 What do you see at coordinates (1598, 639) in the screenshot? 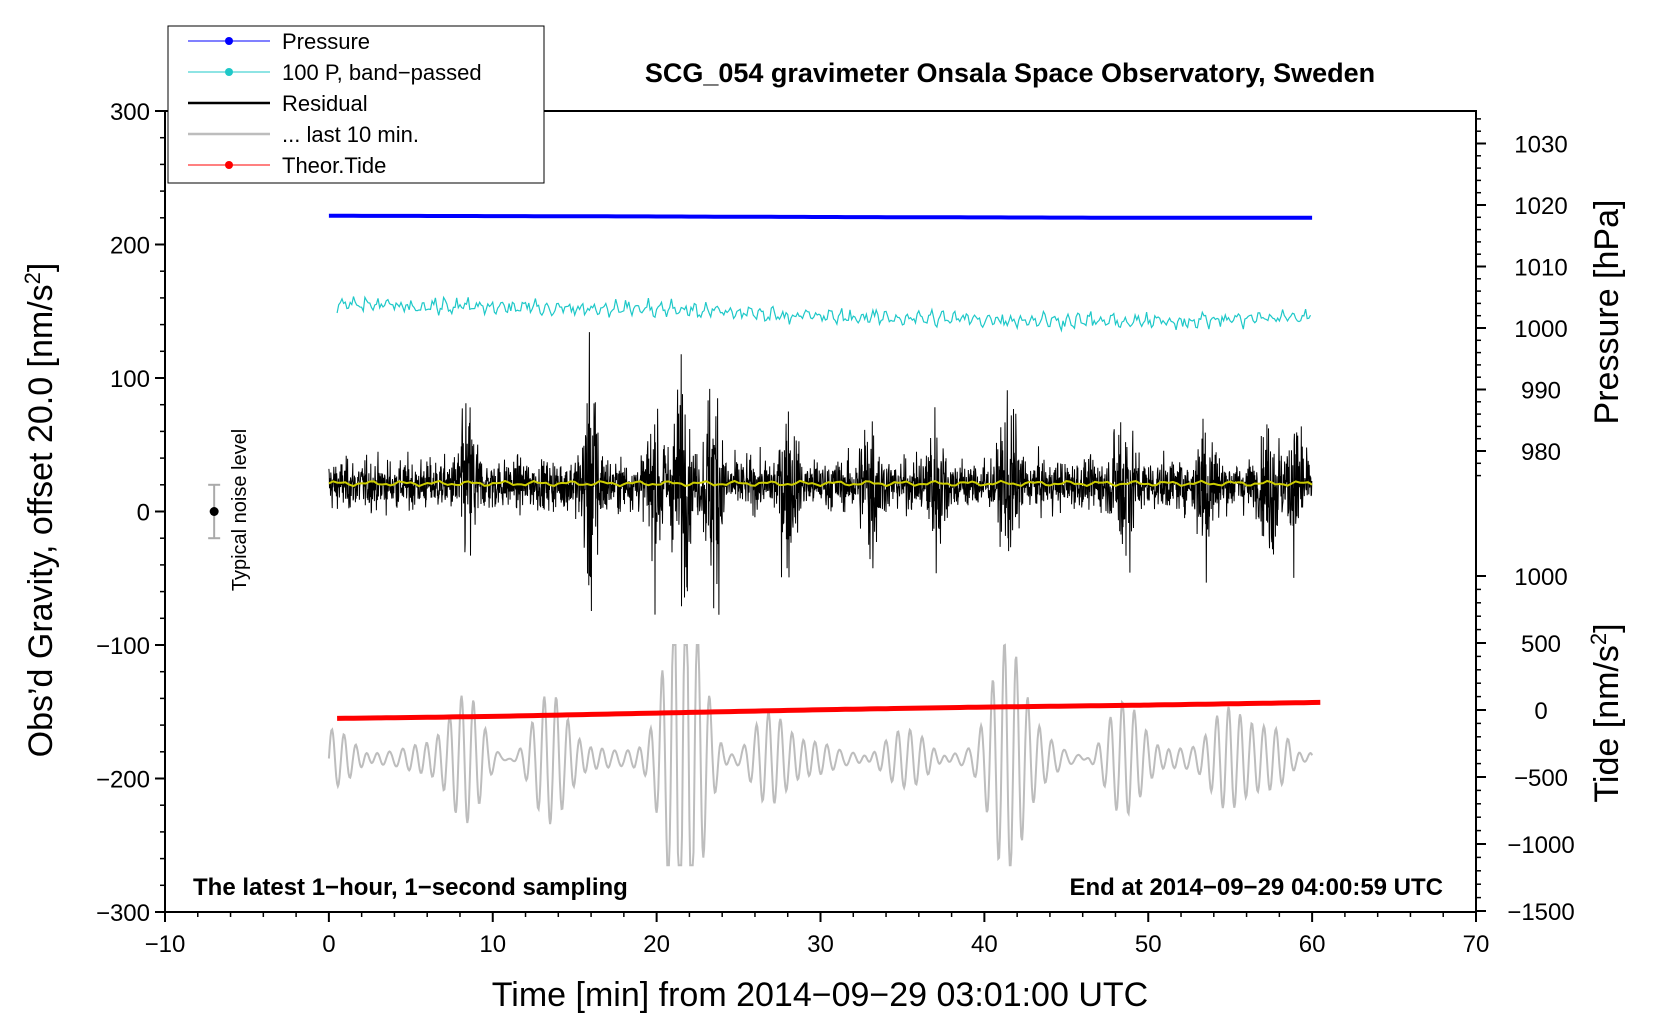
I see `y-axis-tide-label-sup: 2` at bounding box center [1598, 639].